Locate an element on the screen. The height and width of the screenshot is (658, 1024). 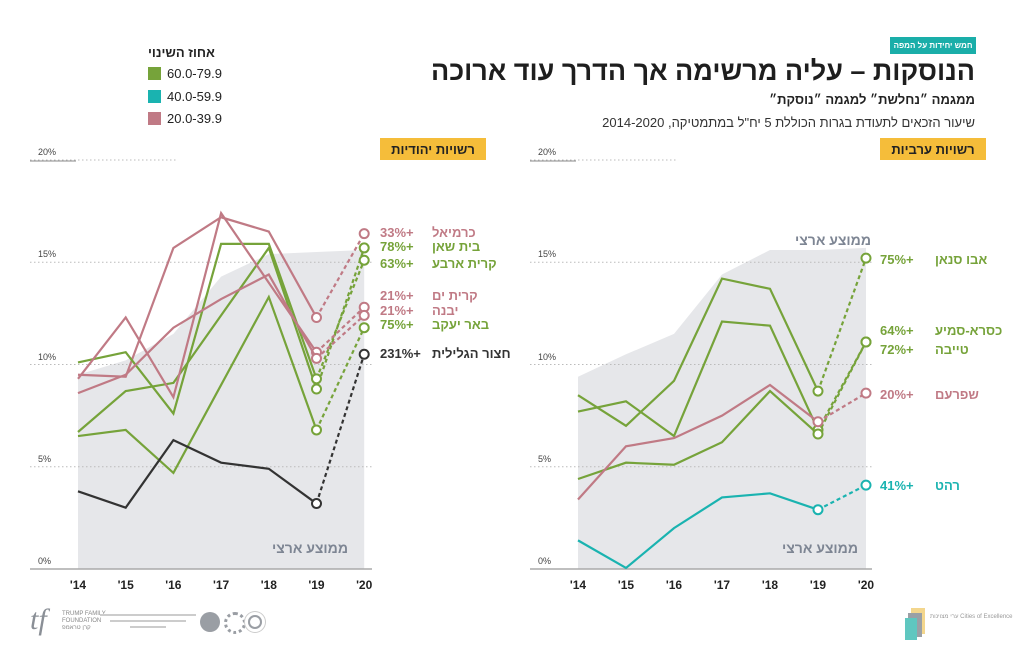
series-name-label: קרית ארבע is located at coordinates (464, 263).